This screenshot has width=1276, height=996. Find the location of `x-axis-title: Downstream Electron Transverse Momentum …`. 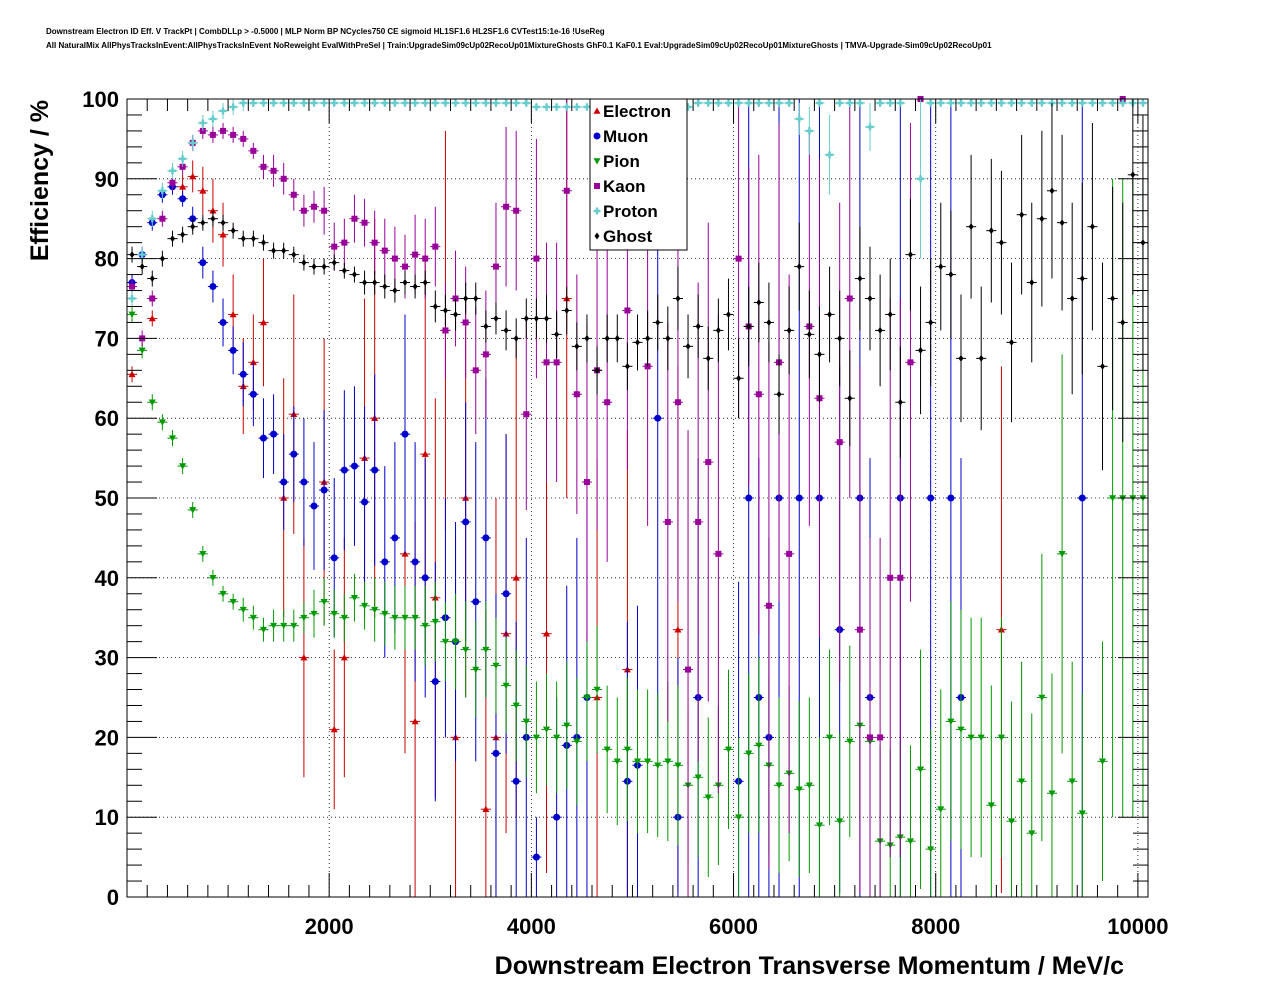

x-axis-title: Downstream Electron Transverse Momentum … is located at coordinates (809, 966).